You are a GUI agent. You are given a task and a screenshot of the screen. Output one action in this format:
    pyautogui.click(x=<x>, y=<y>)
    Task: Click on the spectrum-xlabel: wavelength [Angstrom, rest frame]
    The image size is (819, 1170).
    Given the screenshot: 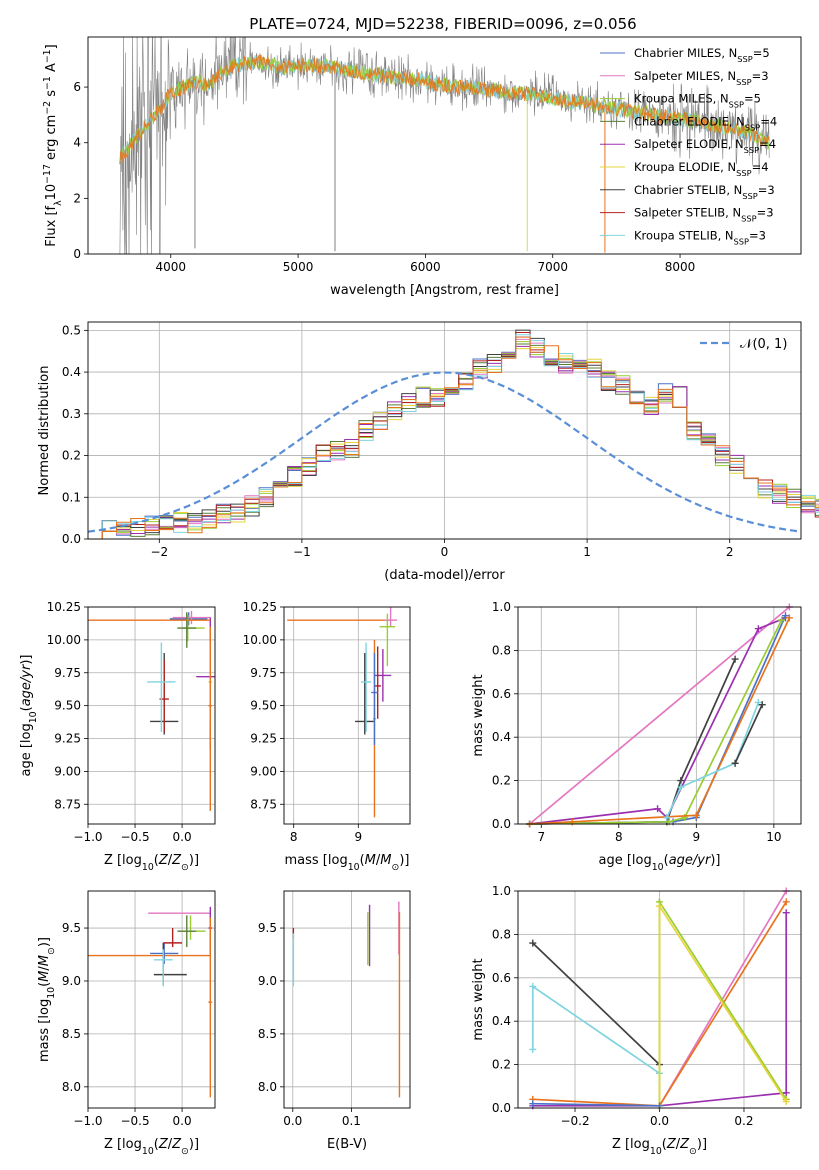 What is the action you would take?
    pyautogui.click(x=444, y=290)
    